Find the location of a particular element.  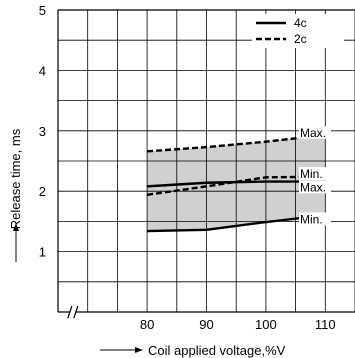

y-axis-arrow-head is located at coordinates (16, 227).